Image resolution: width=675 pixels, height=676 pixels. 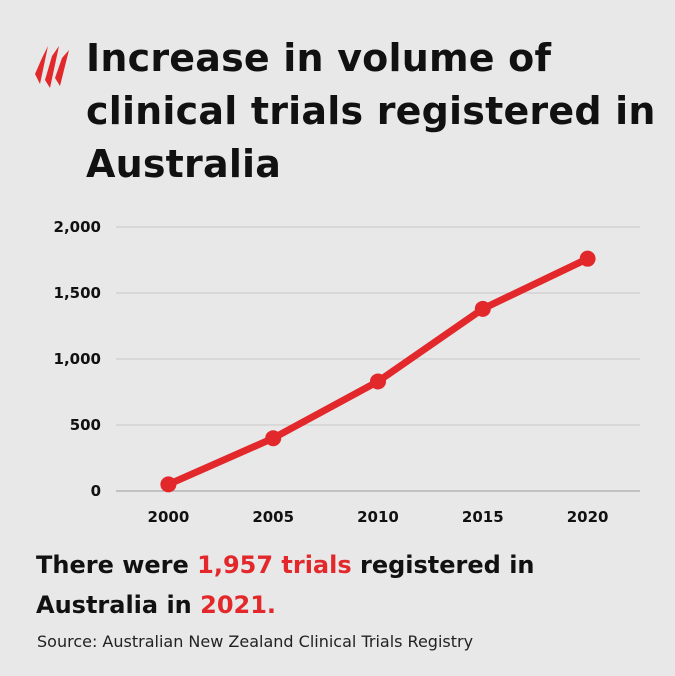 I want to click on y-tick-label: 2,000, so click(x=77, y=227).